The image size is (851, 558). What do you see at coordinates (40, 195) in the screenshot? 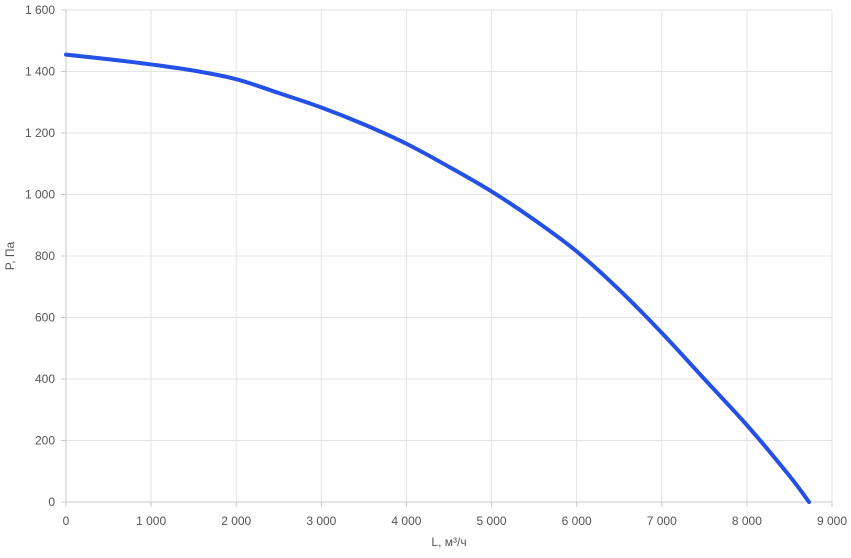
I see `y-tick-label: 1 000` at bounding box center [40, 195].